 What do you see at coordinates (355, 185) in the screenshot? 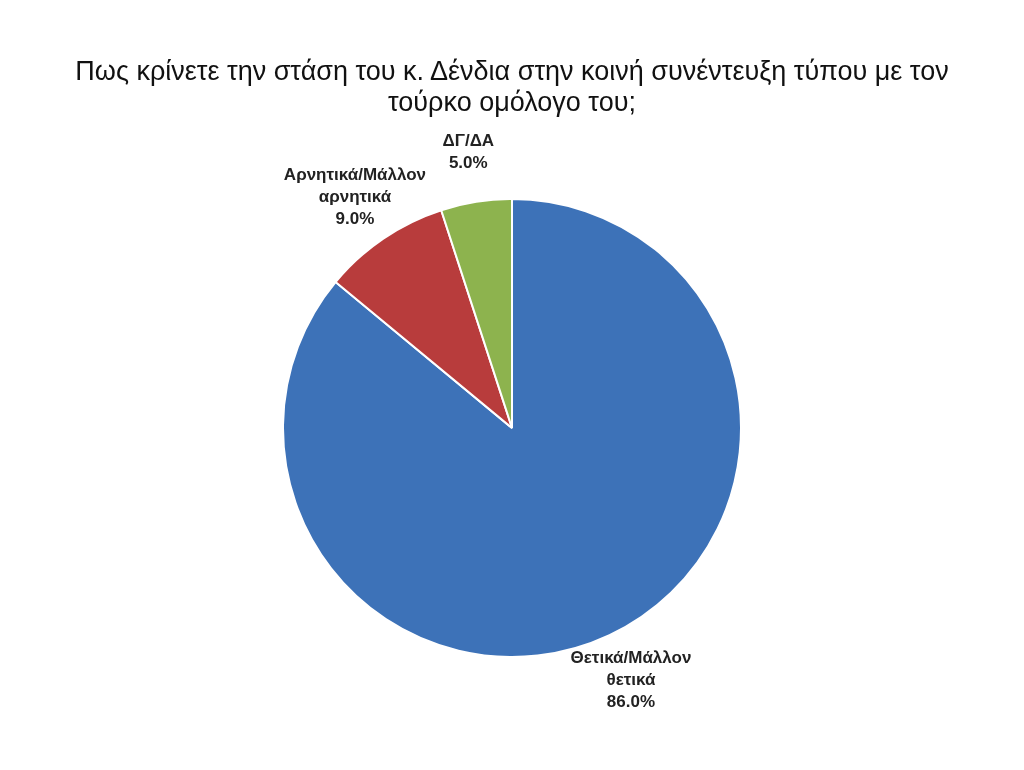
I see `slice-label: Αρνητικά/Μάλλον αρνητικά` at bounding box center [355, 185].